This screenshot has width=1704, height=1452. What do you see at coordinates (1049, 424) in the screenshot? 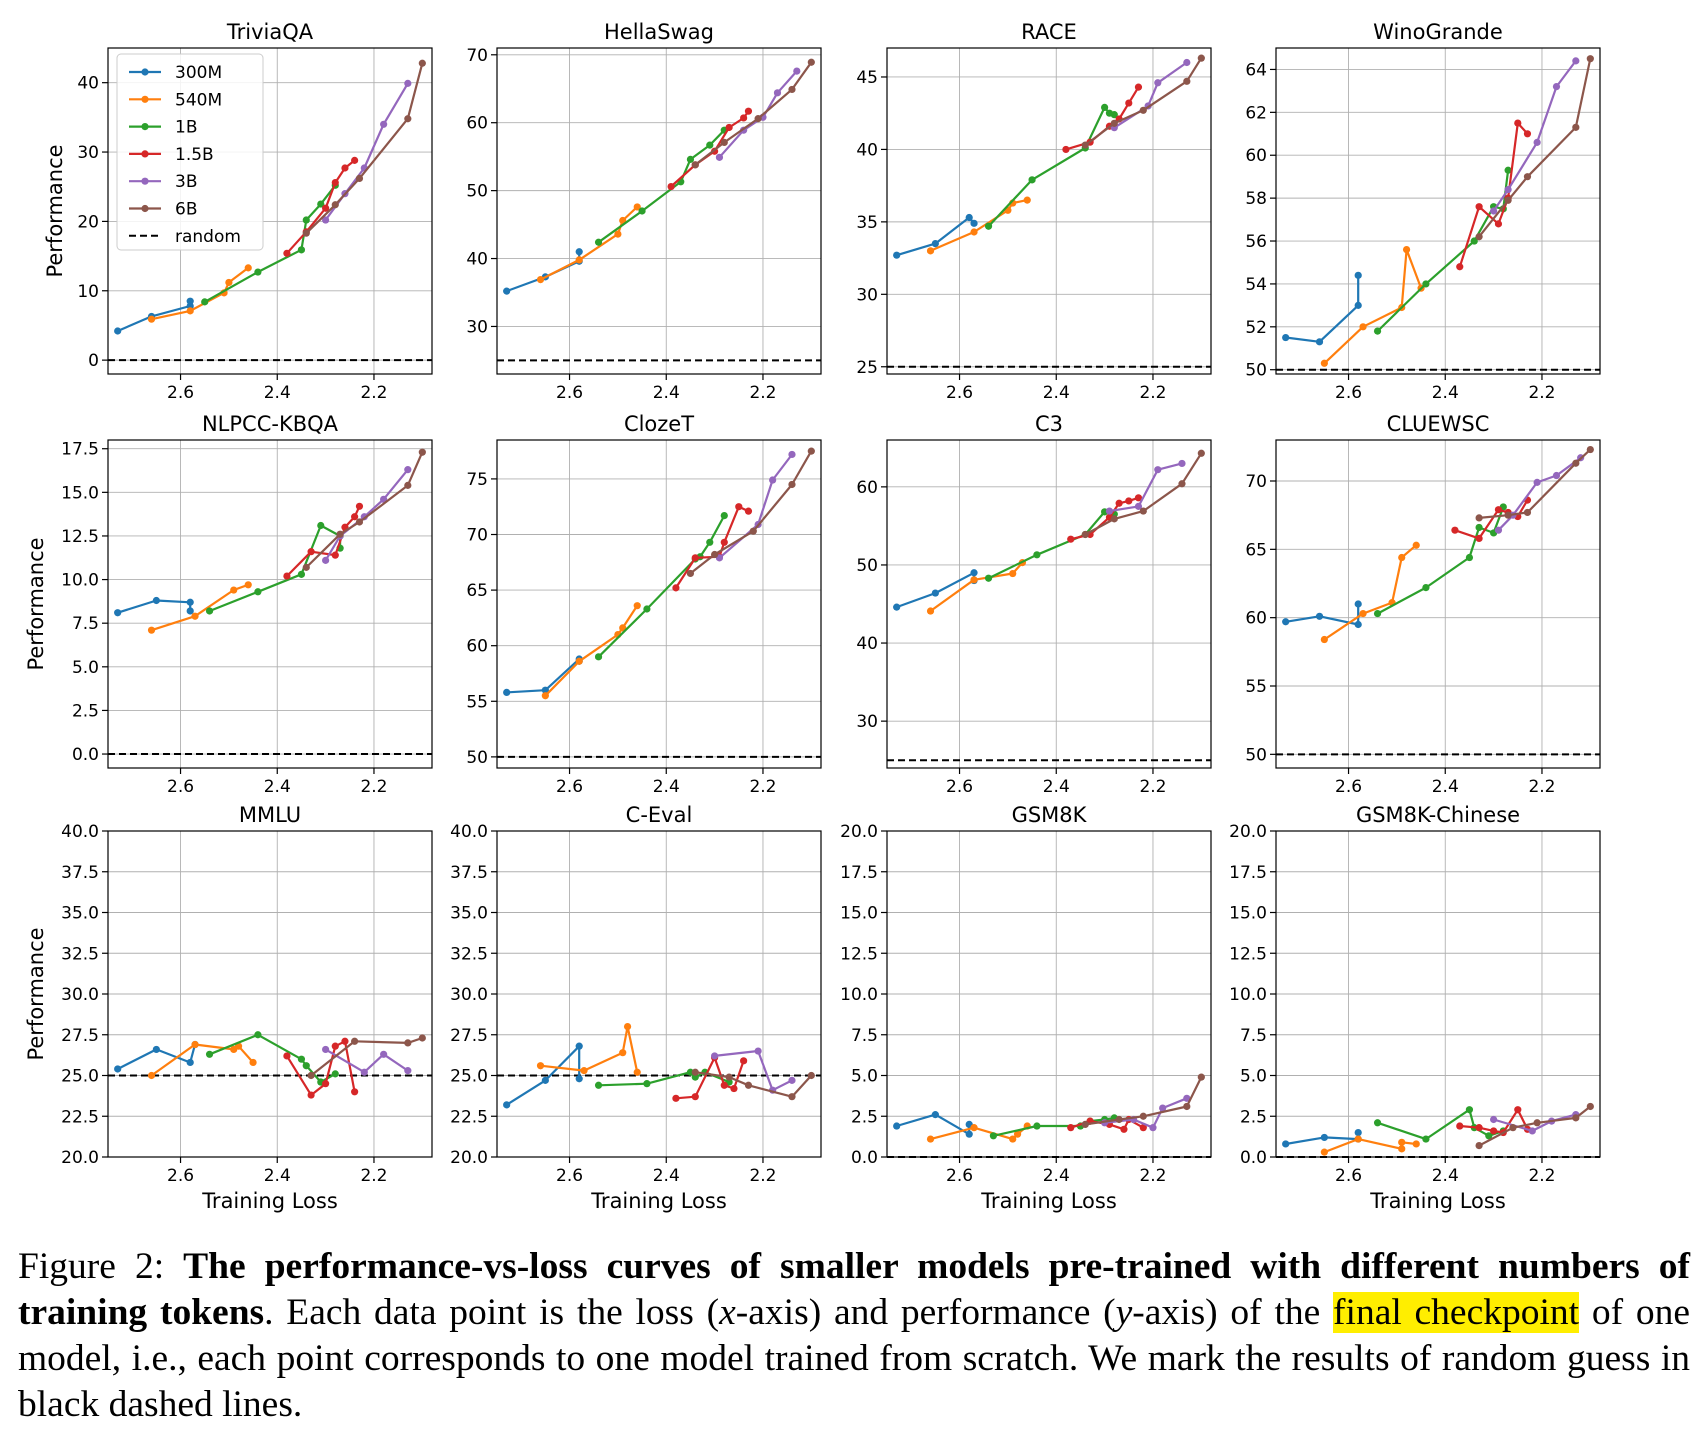
I see `panel-title: C3` at bounding box center [1049, 424].